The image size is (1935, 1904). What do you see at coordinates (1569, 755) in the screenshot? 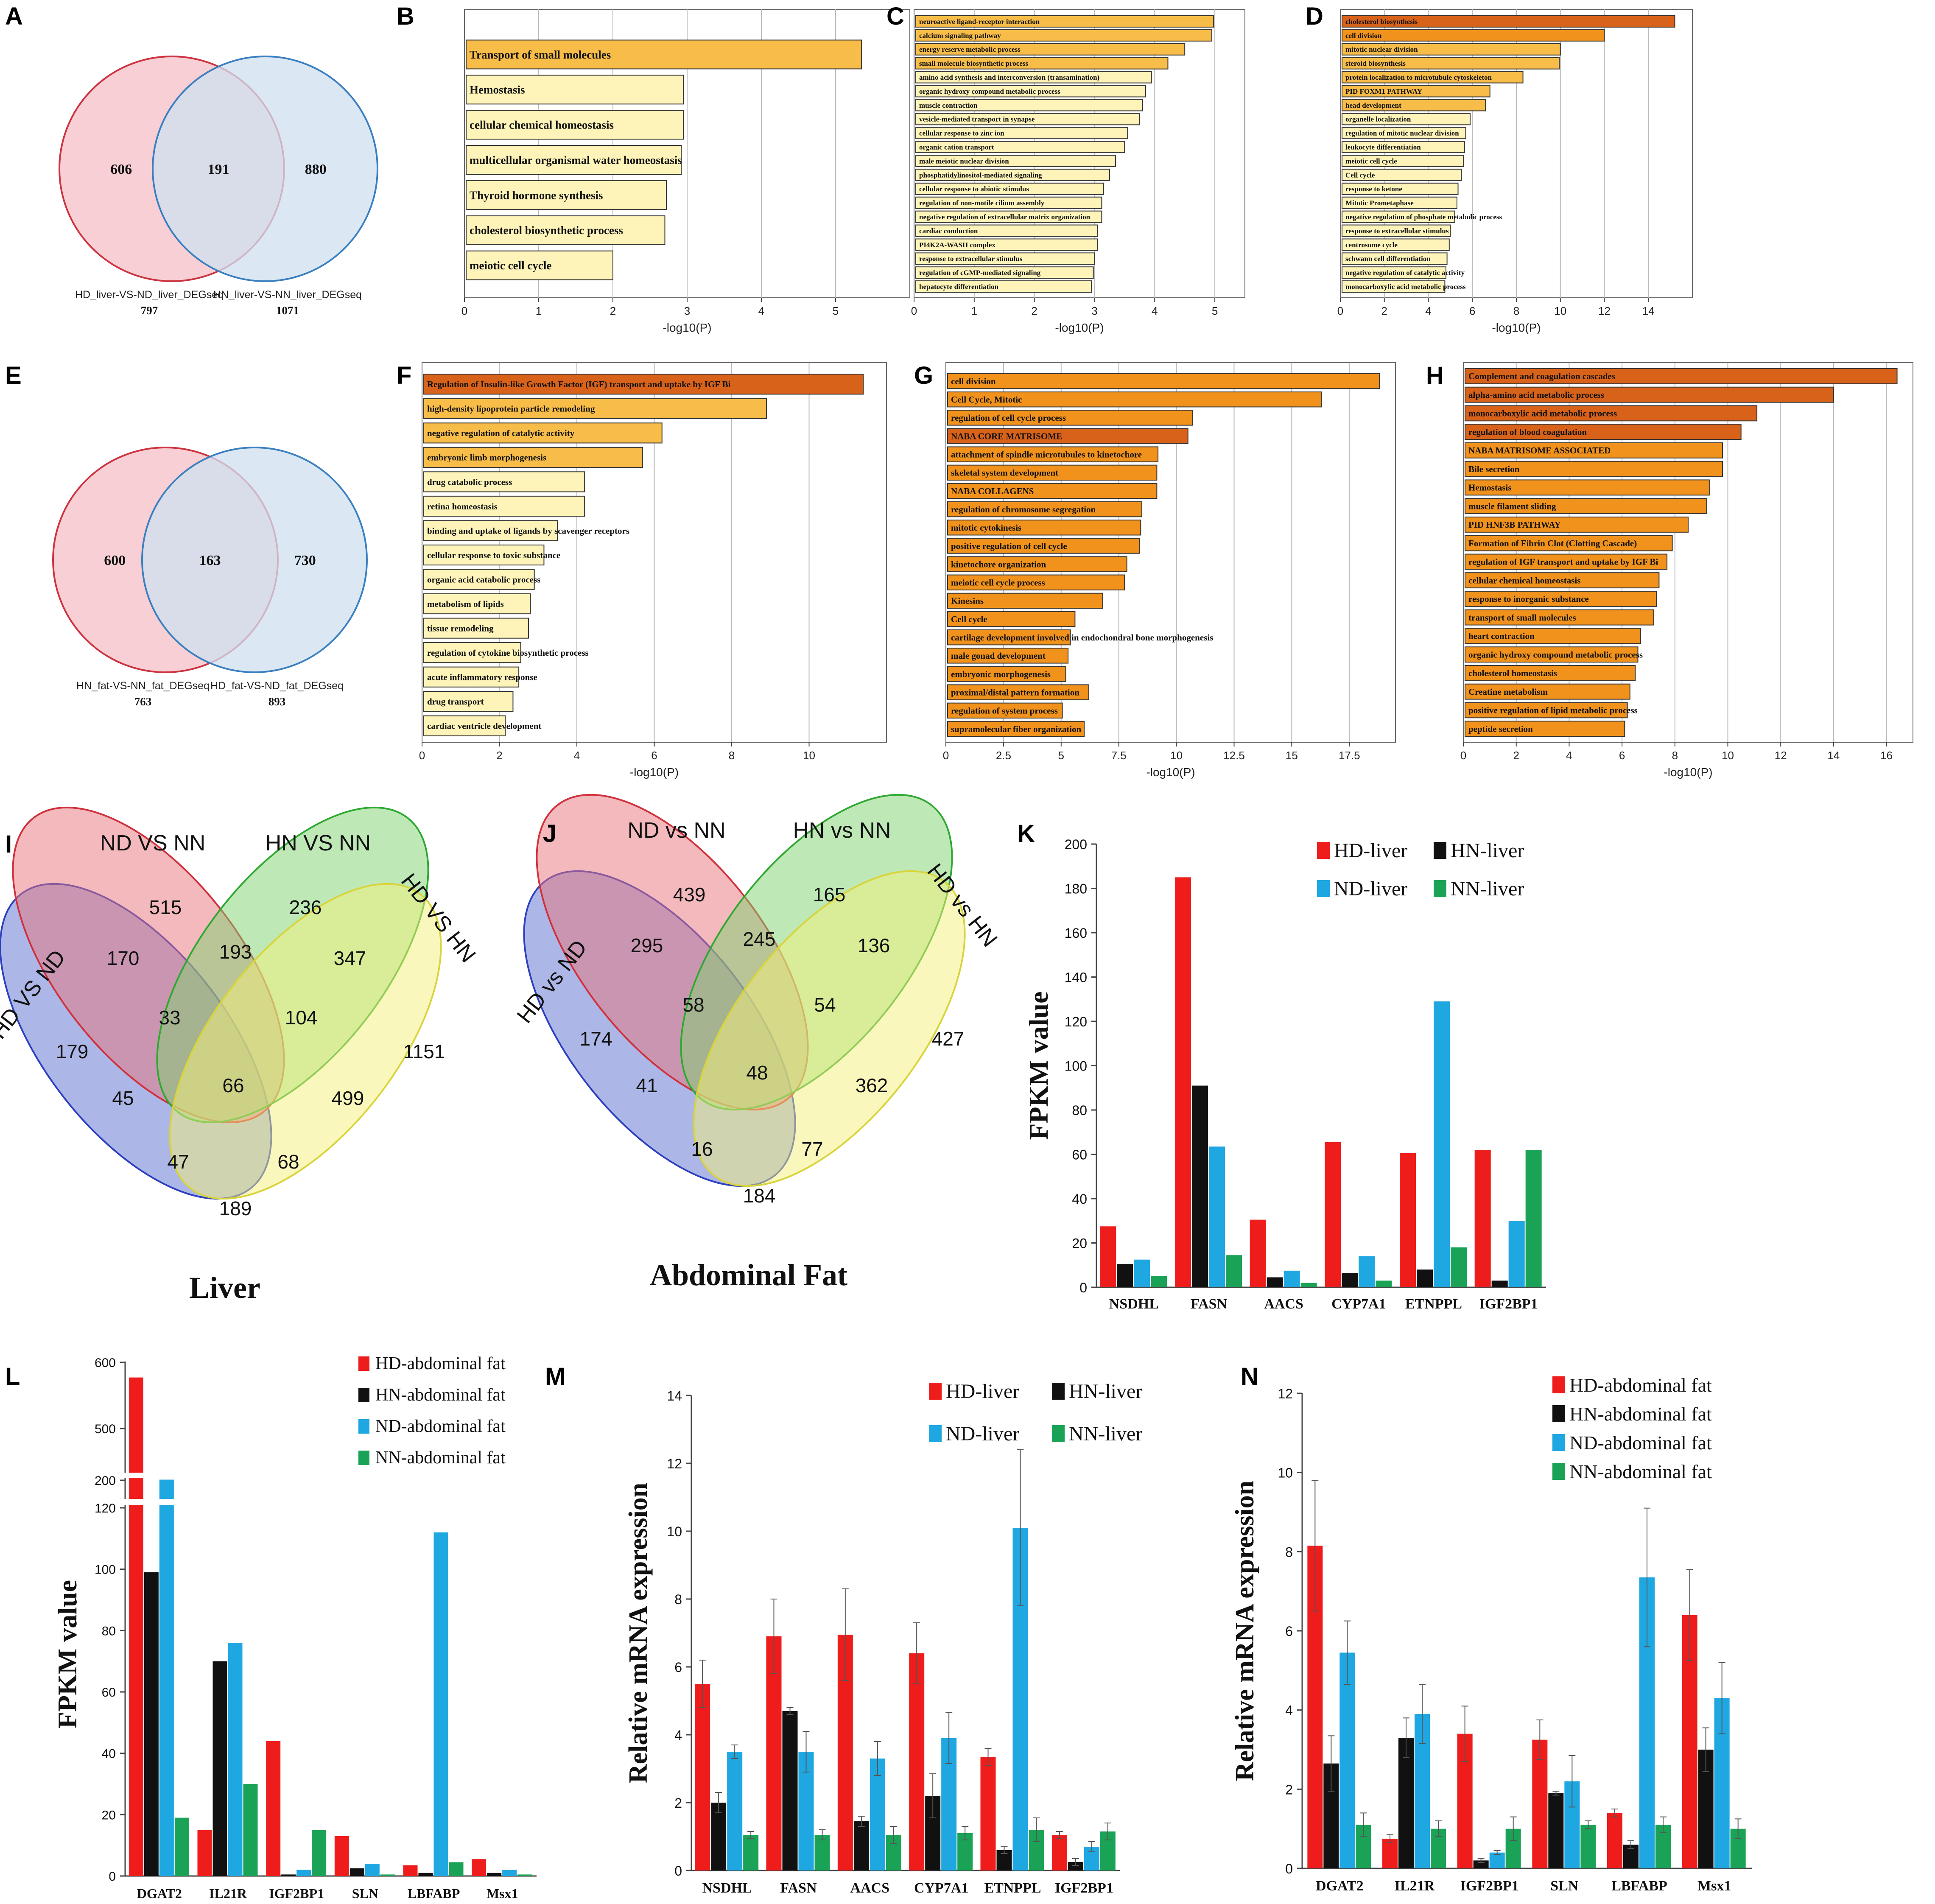
I see `x-tick-label: 4` at bounding box center [1569, 755].